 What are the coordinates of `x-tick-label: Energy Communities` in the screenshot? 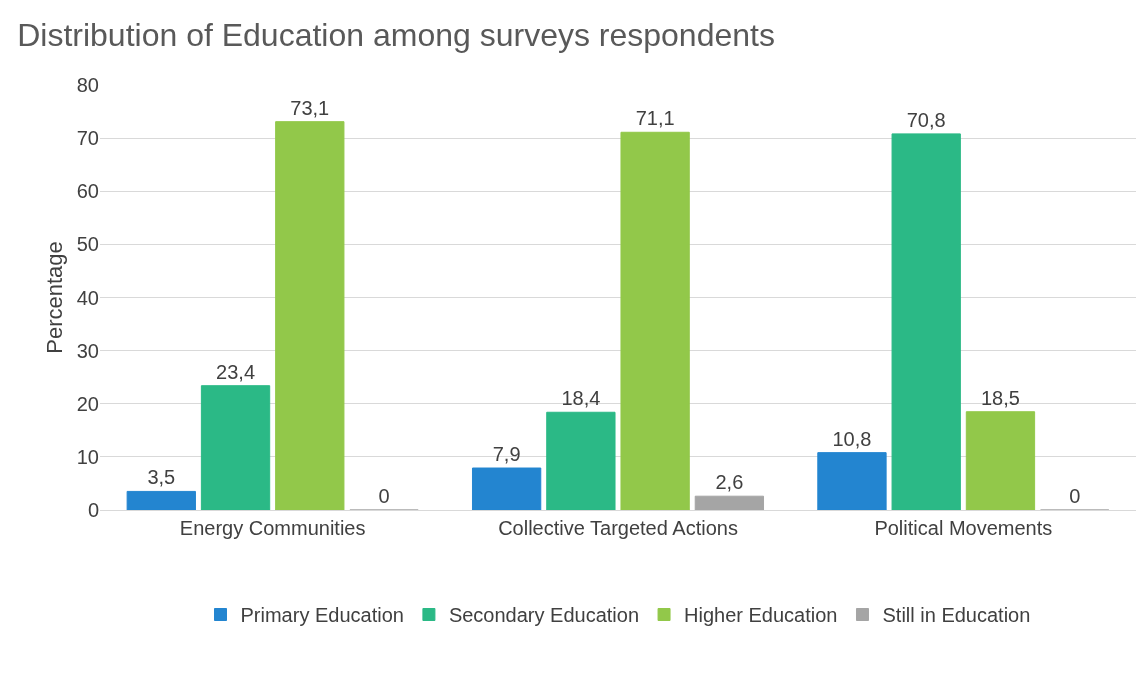 It's located at (272, 528).